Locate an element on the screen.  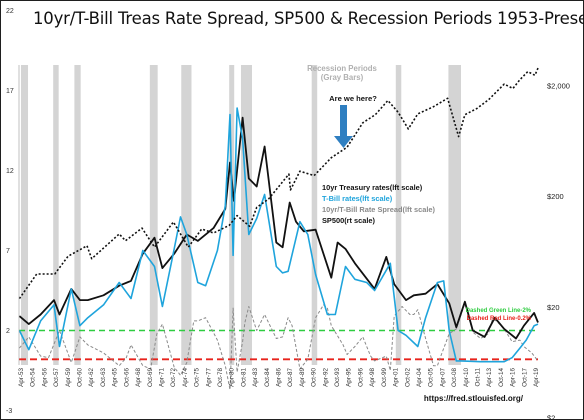
right-tick-2000: $2,000 is located at coordinates (558, 86).